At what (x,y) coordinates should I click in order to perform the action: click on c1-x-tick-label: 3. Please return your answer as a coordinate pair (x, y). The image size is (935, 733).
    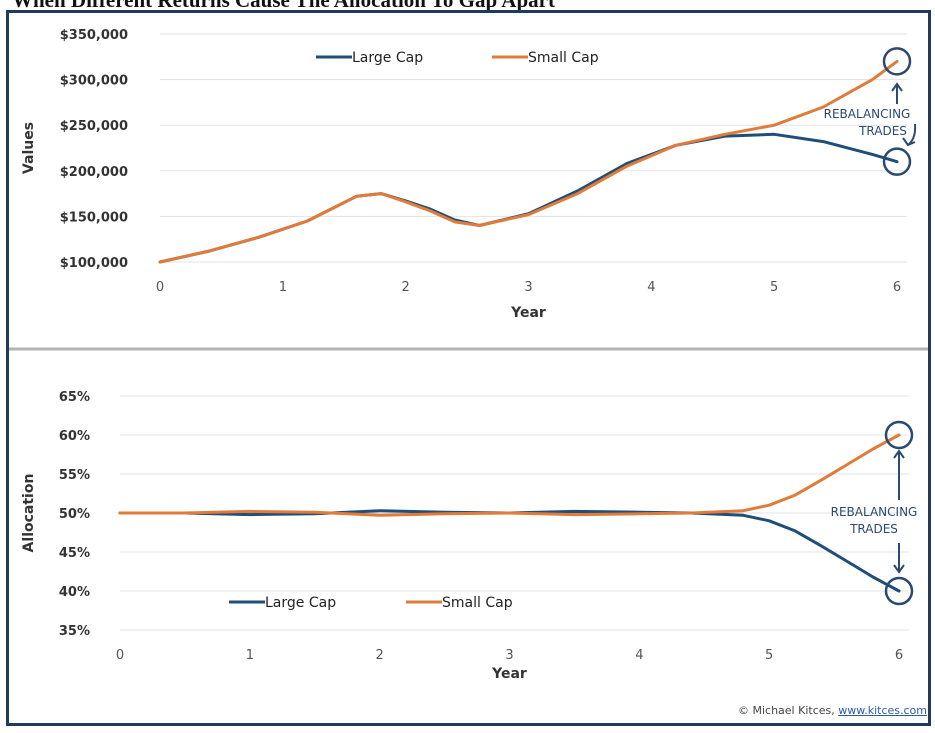
    Looking at the image, I should click on (528, 287).